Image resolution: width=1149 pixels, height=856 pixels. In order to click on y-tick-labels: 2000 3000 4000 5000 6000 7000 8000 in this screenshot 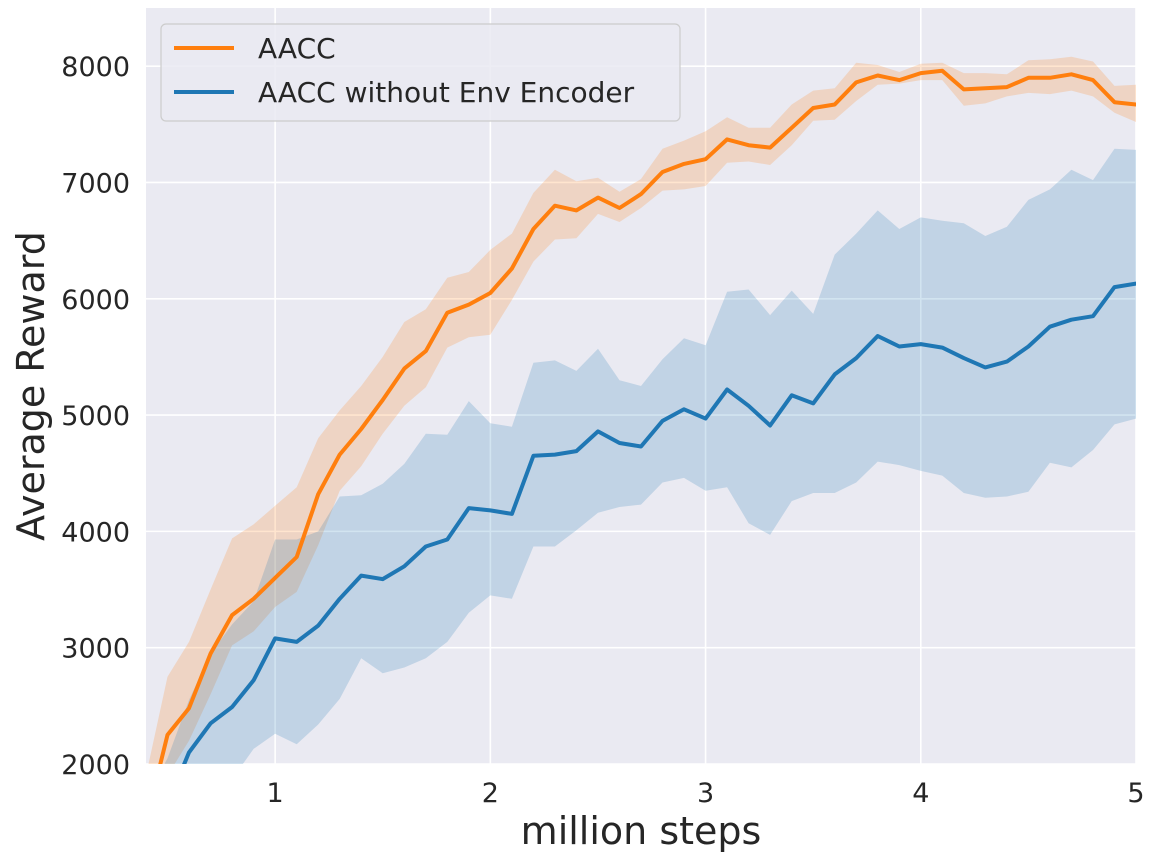, I will do `click(95, 416)`.